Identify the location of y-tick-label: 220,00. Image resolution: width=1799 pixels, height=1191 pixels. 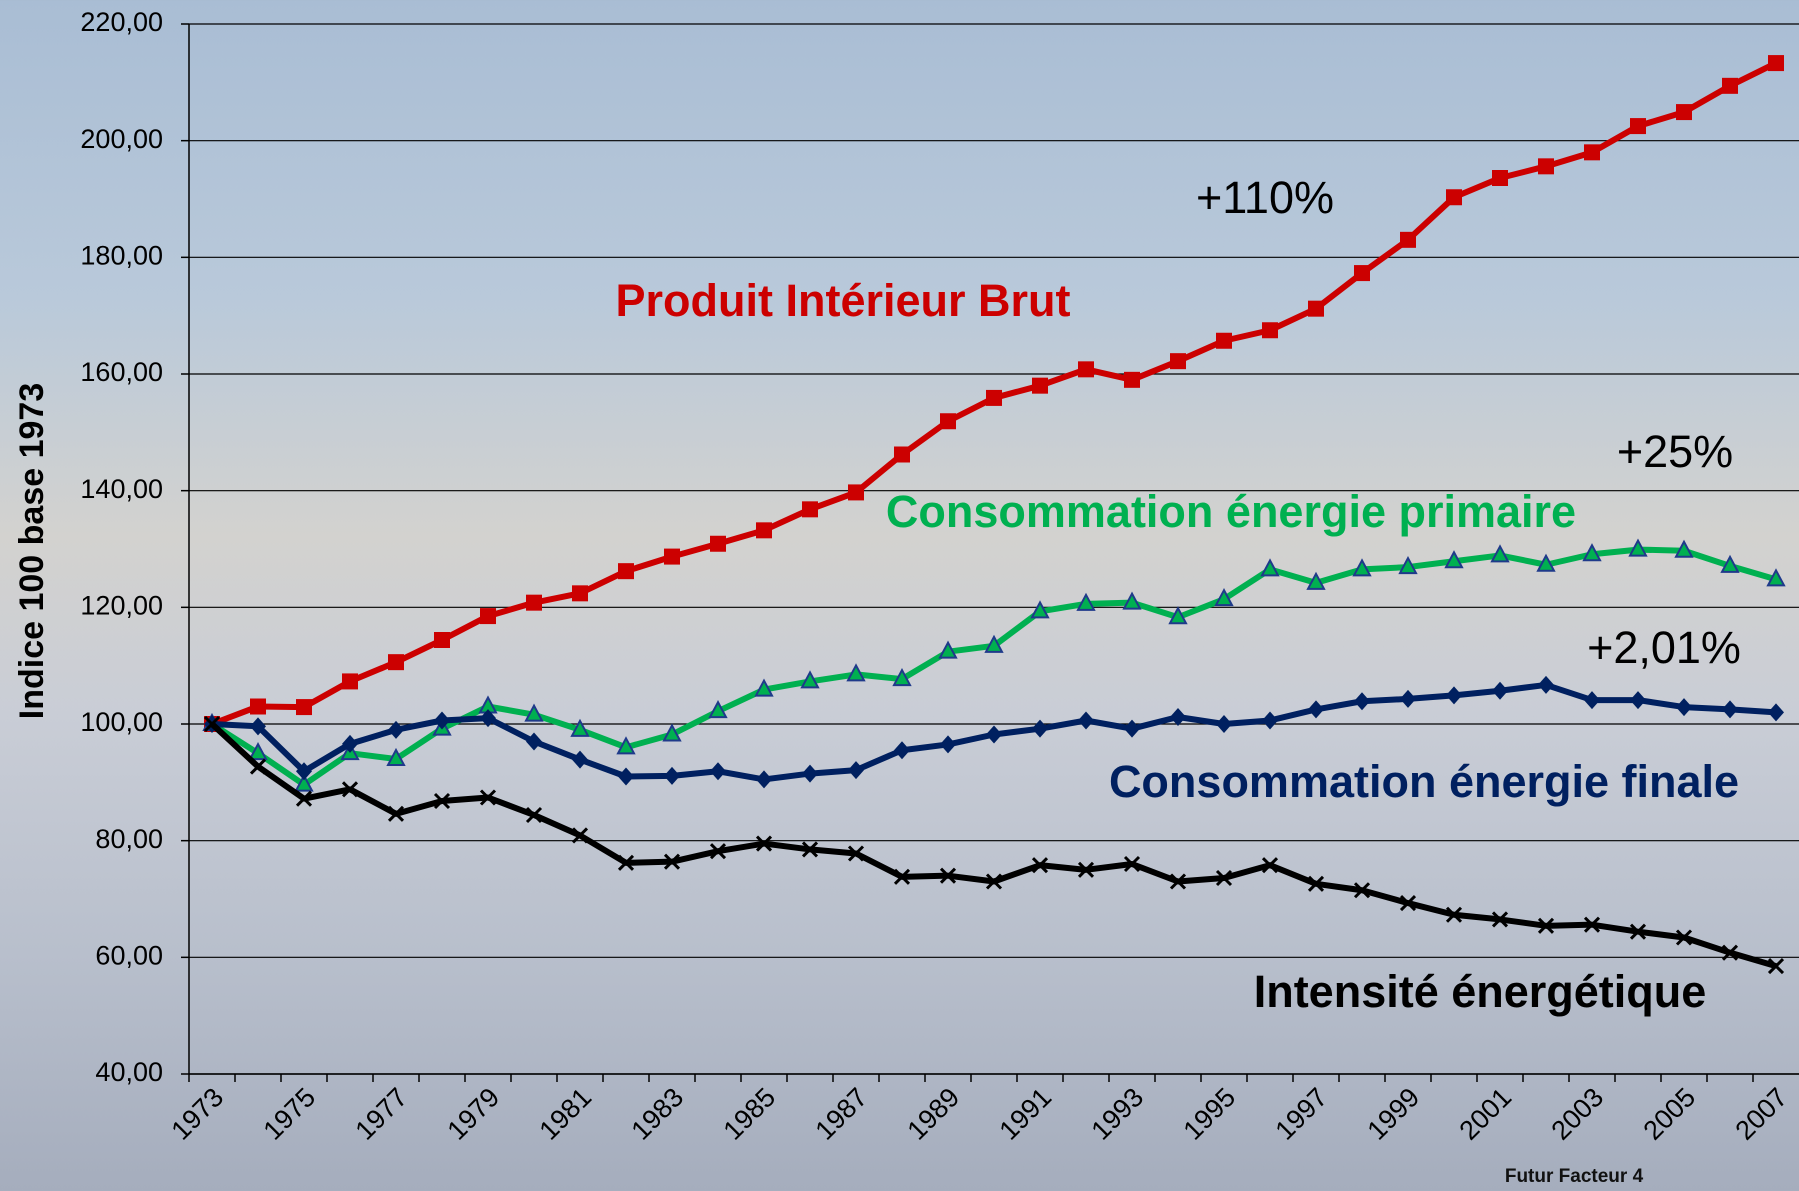
(121, 22).